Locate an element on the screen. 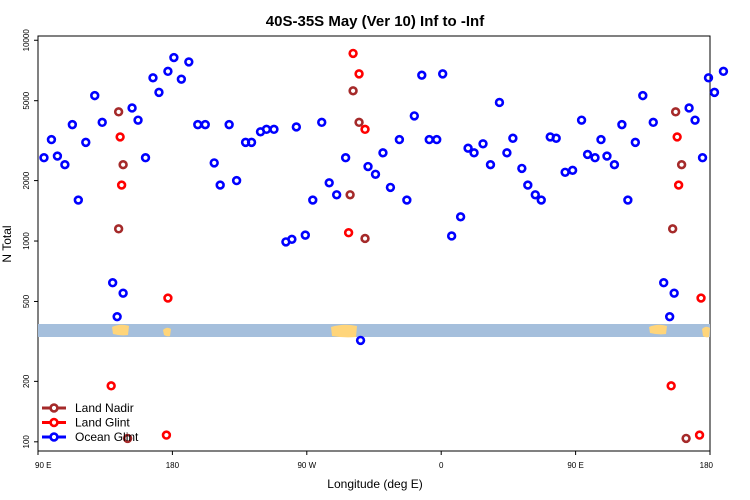 The image size is (750, 500). y-axis: 100 200 500 1000 2000 5000 10000 is located at coordinates (30, 239).